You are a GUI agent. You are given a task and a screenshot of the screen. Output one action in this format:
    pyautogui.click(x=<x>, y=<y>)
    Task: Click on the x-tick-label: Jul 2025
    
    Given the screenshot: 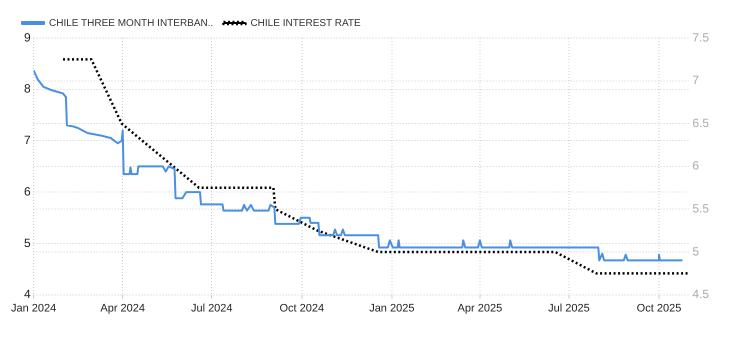 What is the action you would take?
    pyautogui.click(x=569, y=308)
    